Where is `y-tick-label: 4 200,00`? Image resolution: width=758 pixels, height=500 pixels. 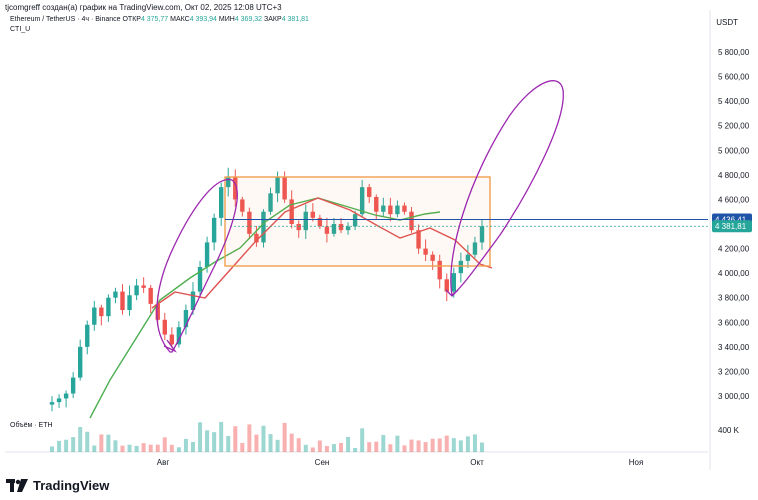 y-tick-label: 4 200,00 is located at coordinates (734, 249).